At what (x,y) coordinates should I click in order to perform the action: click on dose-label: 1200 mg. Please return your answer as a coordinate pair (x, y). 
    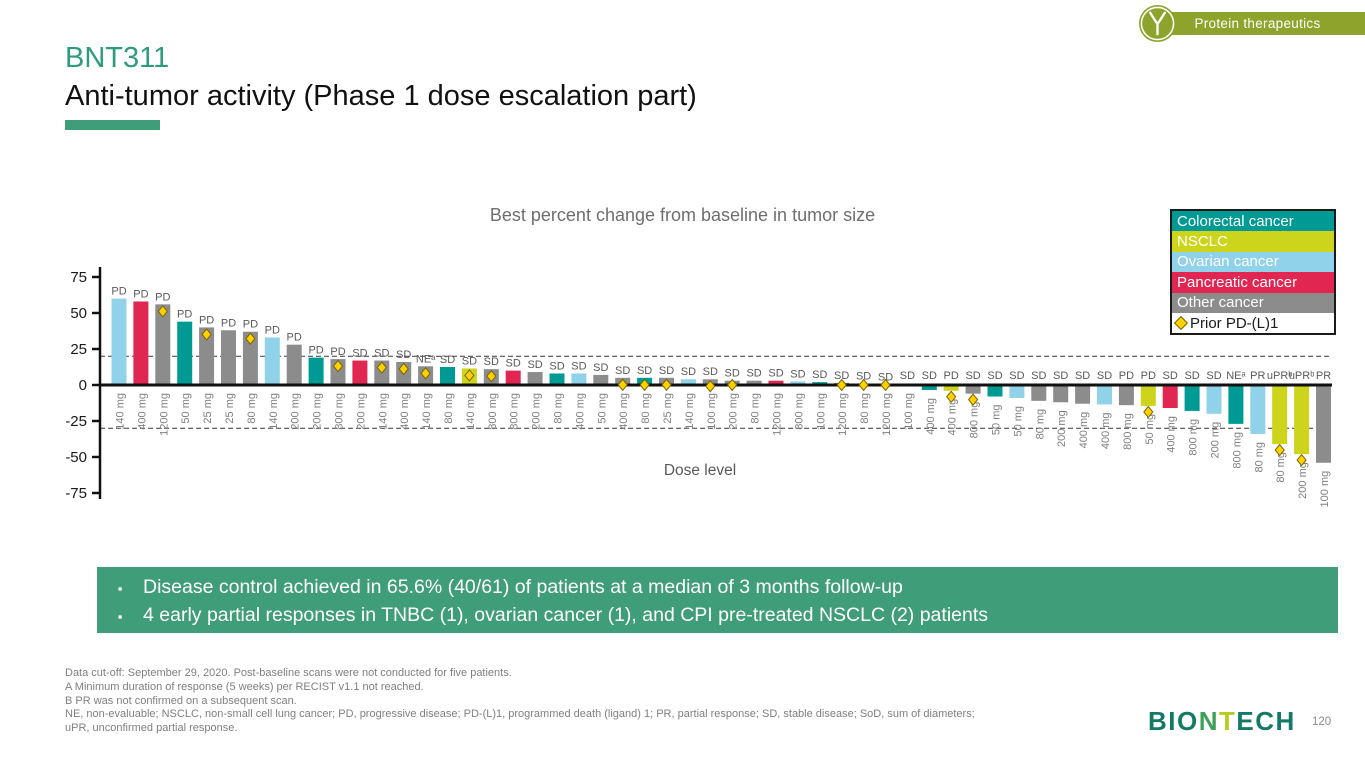
    Looking at the image, I should click on (778, 414).